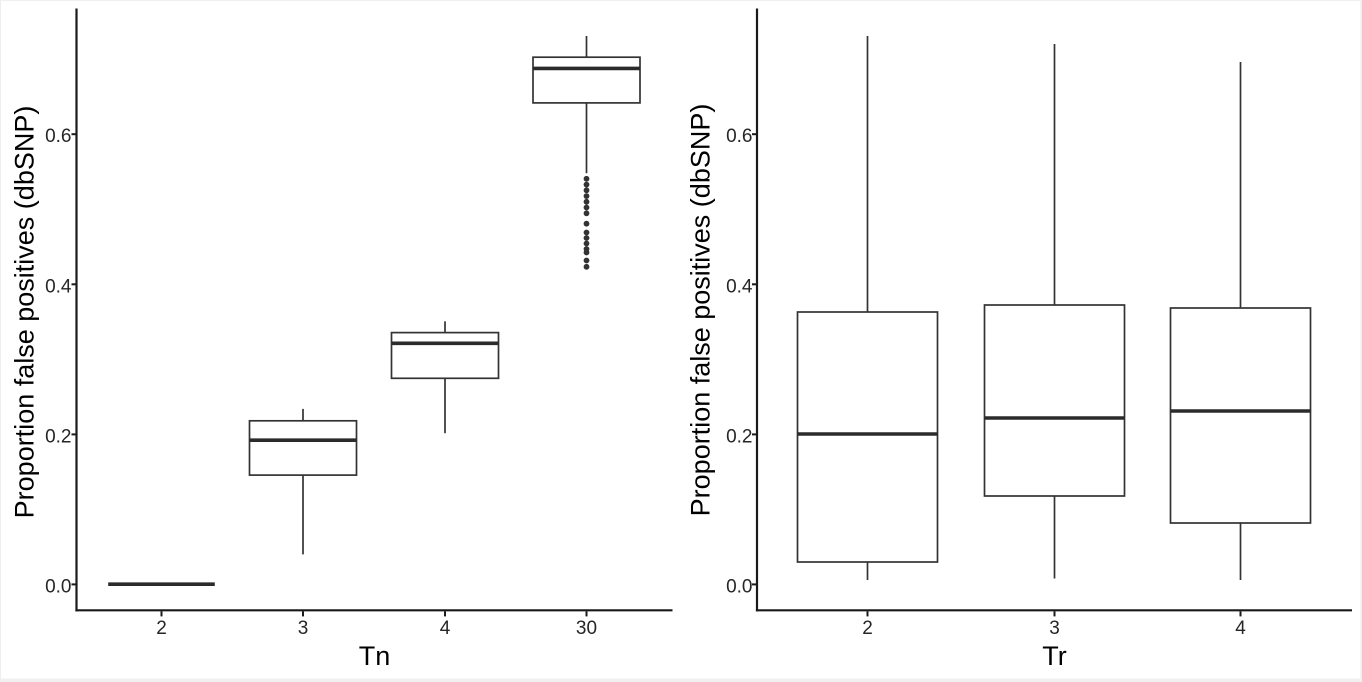  Describe the element at coordinates (1054, 656) in the screenshot. I see `svg-text: Tr` at that location.